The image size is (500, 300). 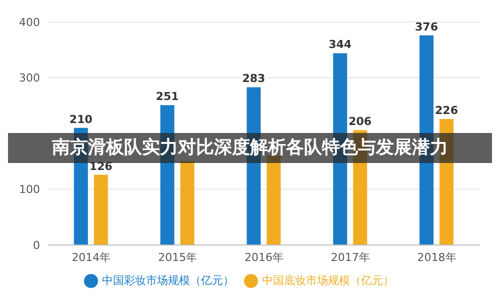 What do you see at coordinates (29, 78) in the screenshot?
I see `y-tick-label: 300` at bounding box center [29, 78].